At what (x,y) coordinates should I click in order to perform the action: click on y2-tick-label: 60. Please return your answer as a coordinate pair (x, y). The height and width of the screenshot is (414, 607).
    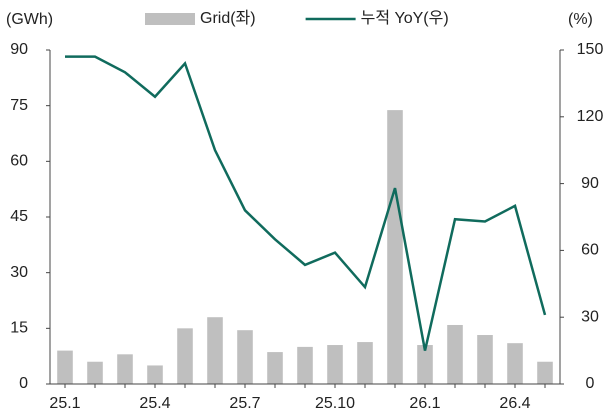
    Looking at the image, I should click on (590, 250).